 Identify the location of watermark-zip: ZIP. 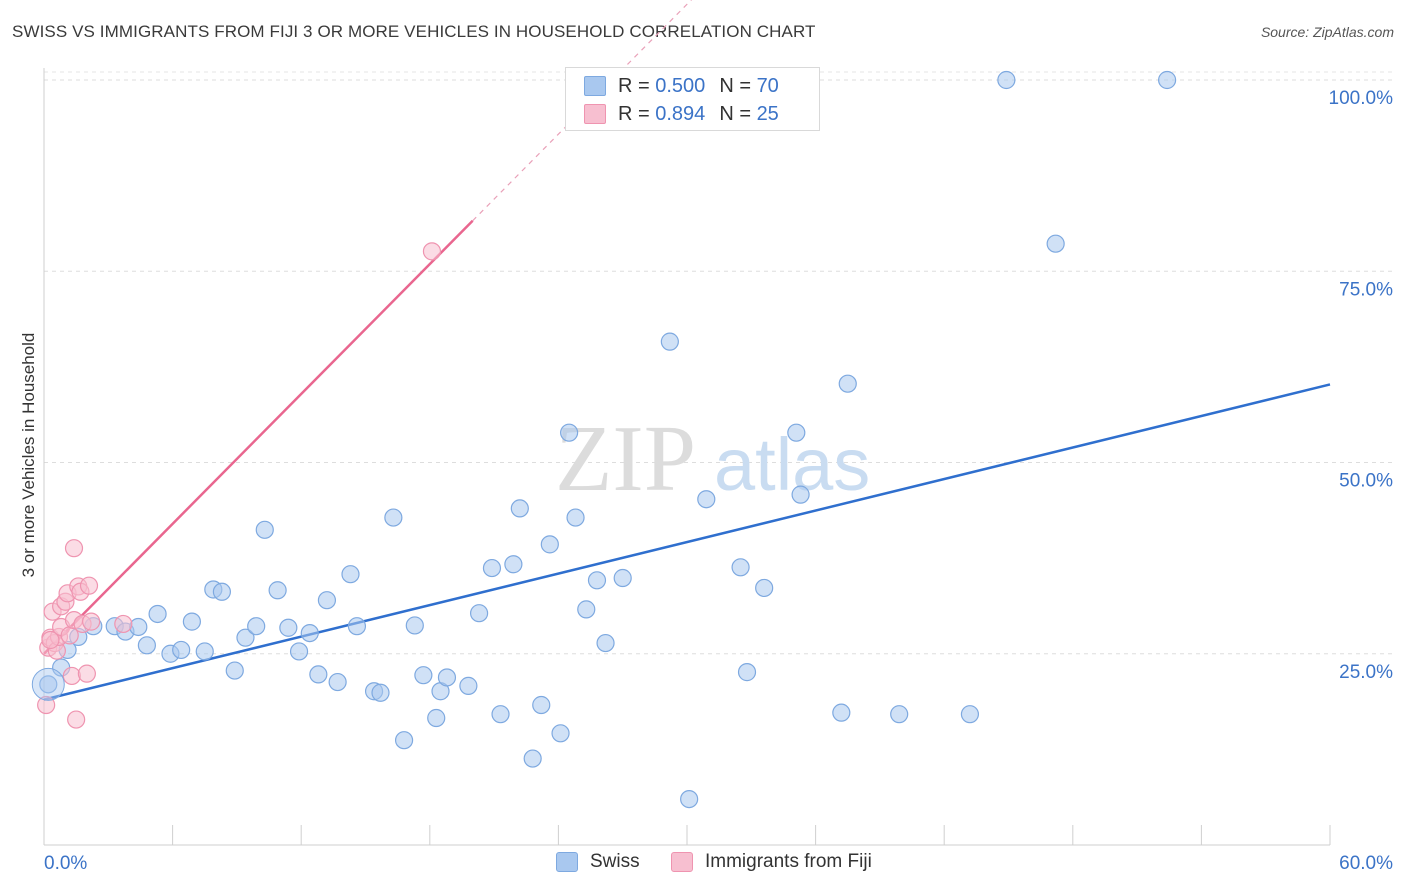
(625, 459).